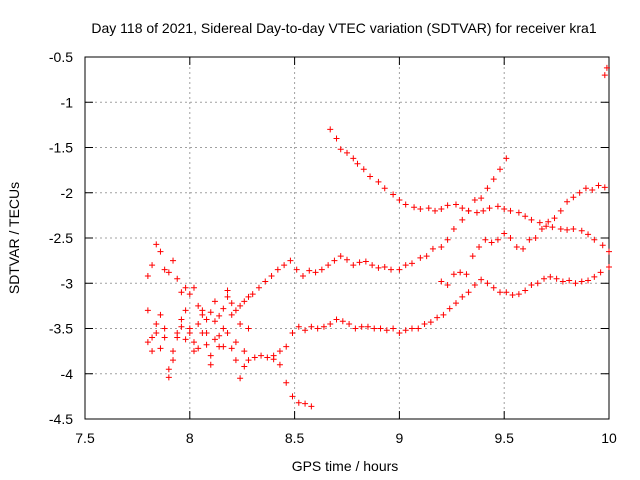 The height and width of the screenshot is (480, 640). Describe the element at coordinates (67, 102) in the screenshot. I see `y-tick-label: -1` at that location.